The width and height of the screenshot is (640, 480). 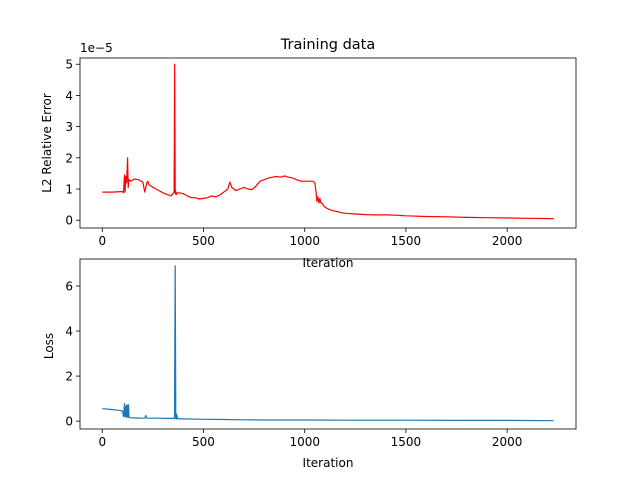 I want to click on loss-x-tick-label: 0, so click(x=102, y=442).